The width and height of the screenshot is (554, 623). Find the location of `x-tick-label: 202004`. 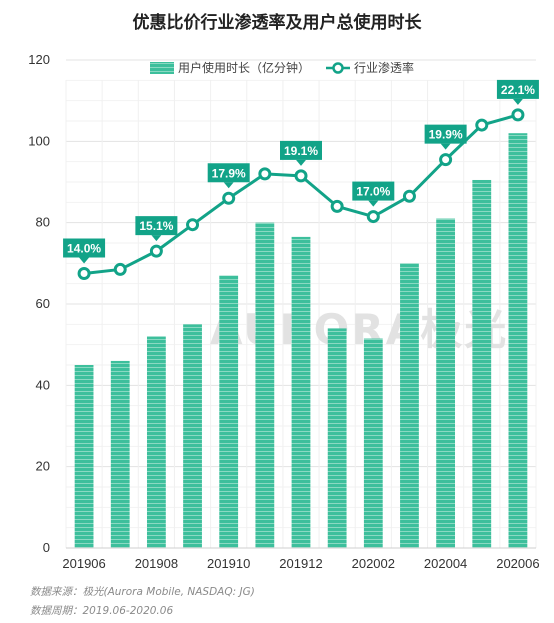

x-tick-label: 202004 is located at coordinates (445, 563).